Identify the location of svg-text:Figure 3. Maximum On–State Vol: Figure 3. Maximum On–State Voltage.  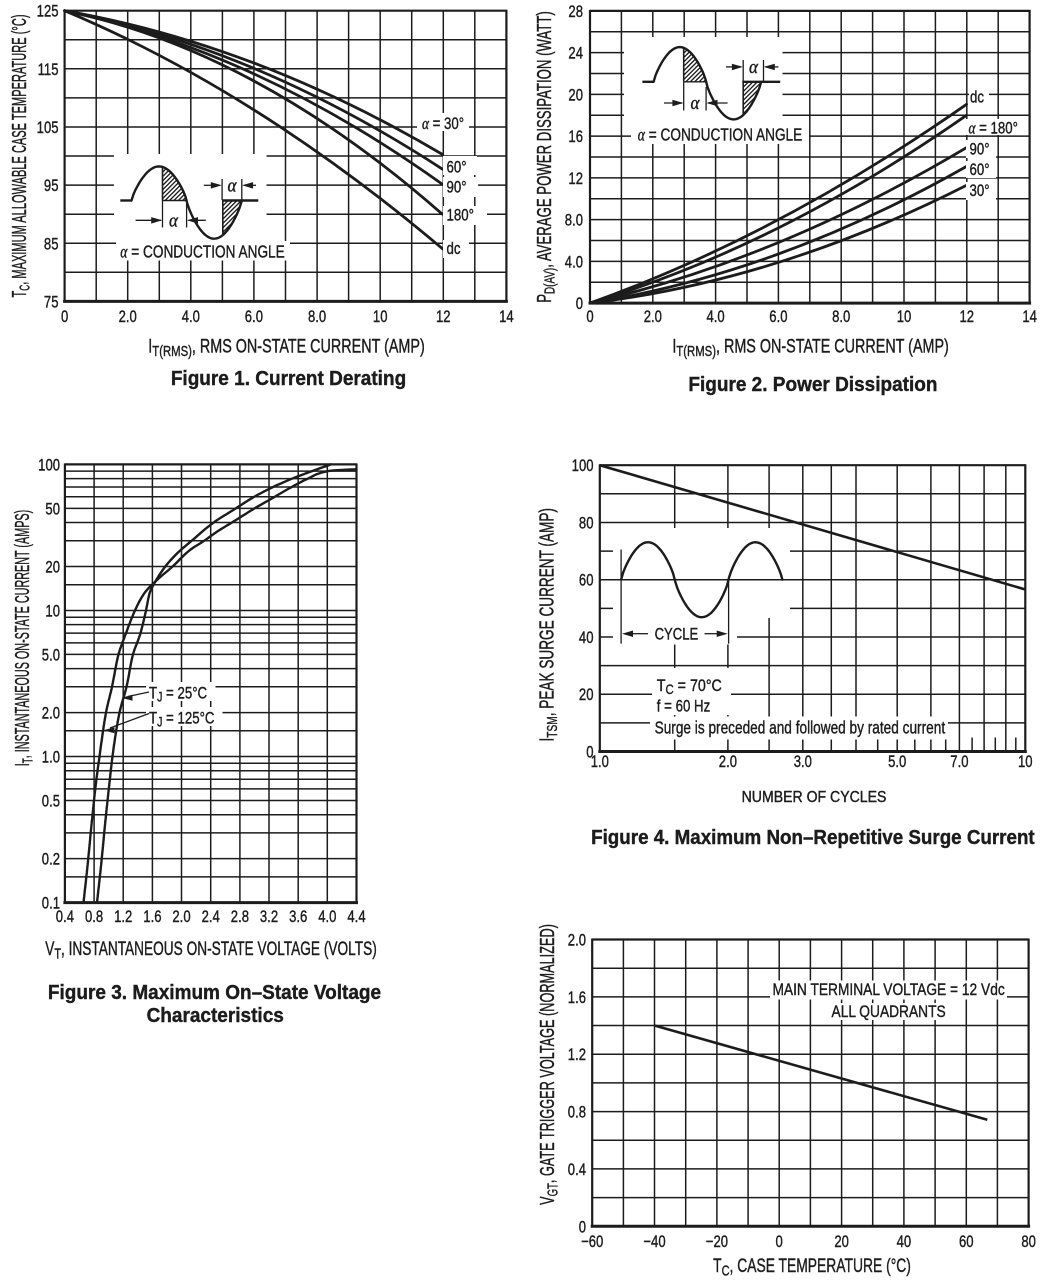
(214, 993).